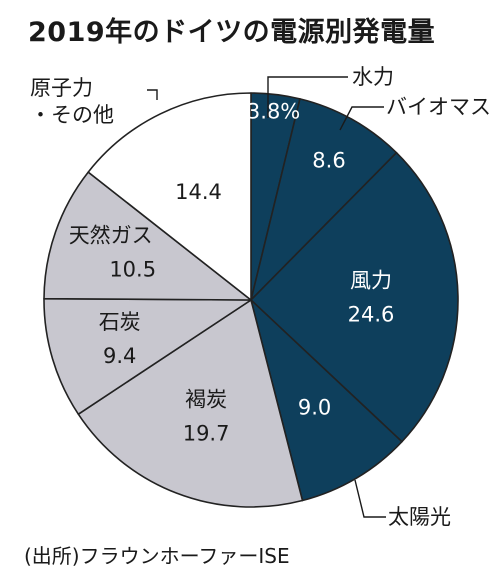 This screenshot has height=579, width=500. I want to click on callout-label-biomass: バイオマス, so click(438, 107).